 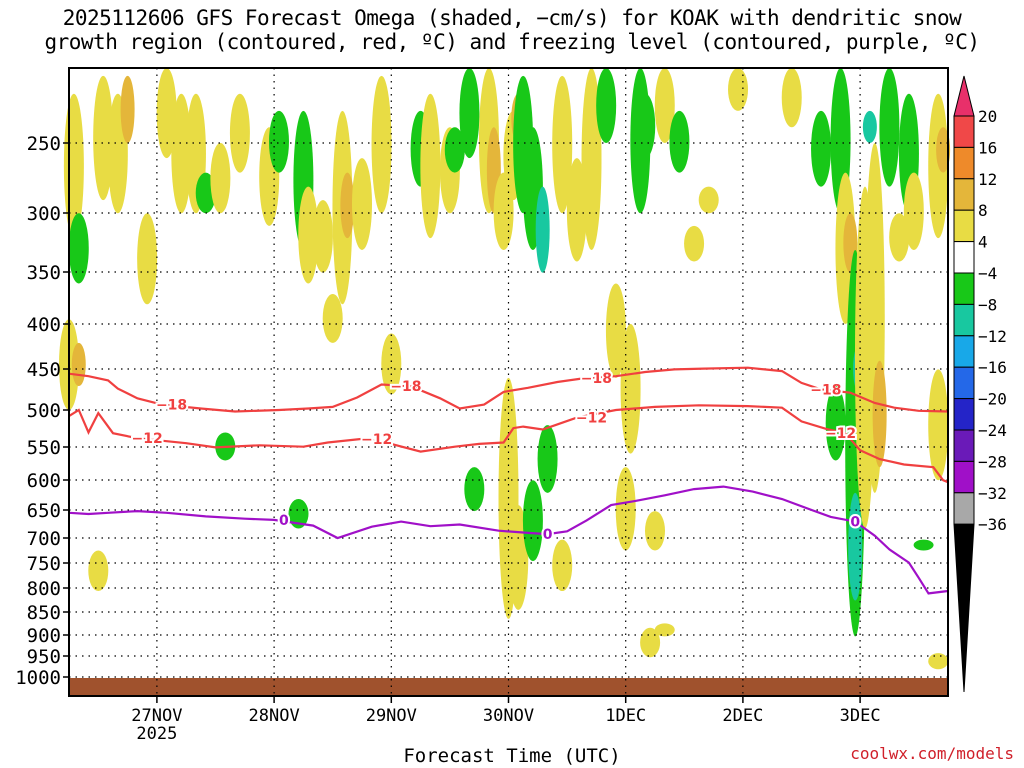 I want to click on pressure-tick-label: 950, so click(x=44, y=657).